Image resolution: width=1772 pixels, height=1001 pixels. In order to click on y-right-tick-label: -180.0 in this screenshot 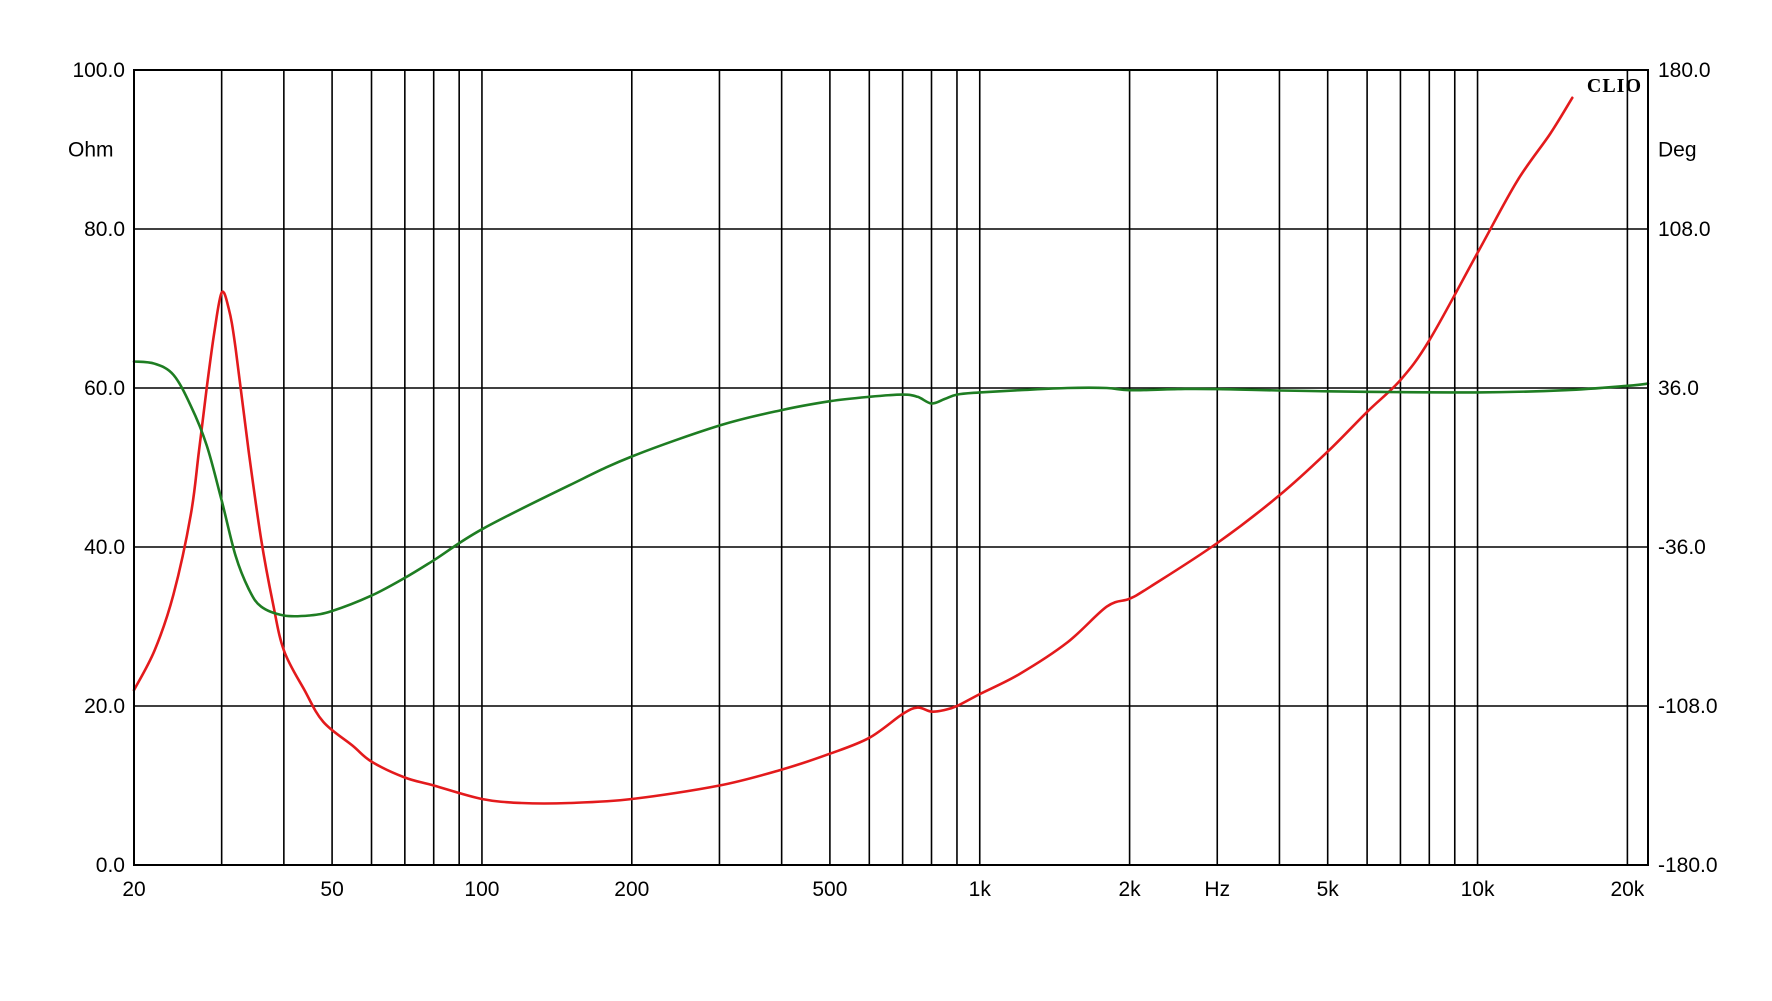, I will do `click(1688, 865)`.